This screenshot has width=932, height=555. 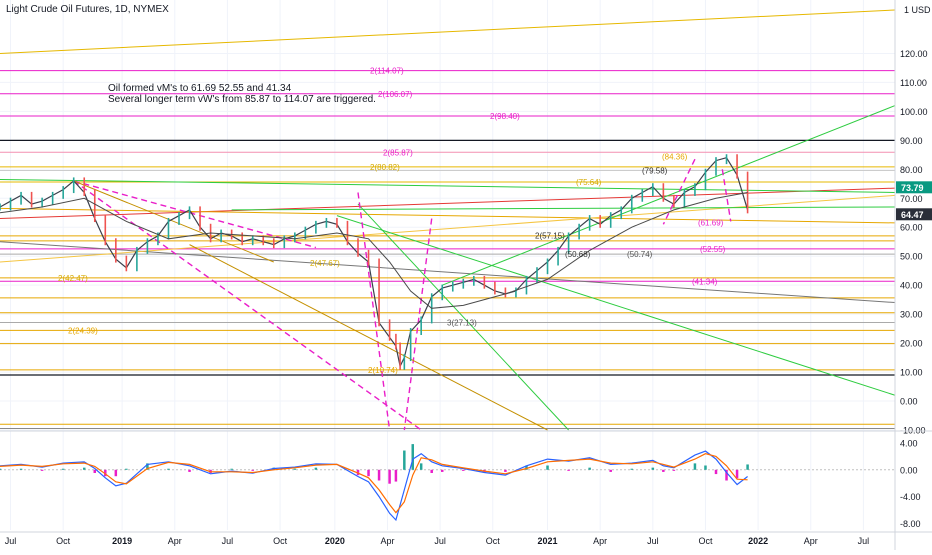 What do you see at coordinates (911, 228) in the screenshot?
I see `price-tick-label: 60.00` at bounding box center [911, 228].